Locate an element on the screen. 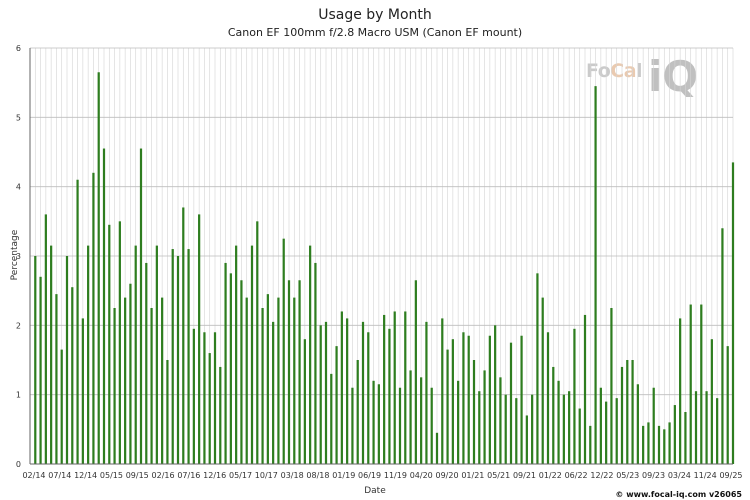  x-tick-label: 11/19 is located at coordinates (395, 475).